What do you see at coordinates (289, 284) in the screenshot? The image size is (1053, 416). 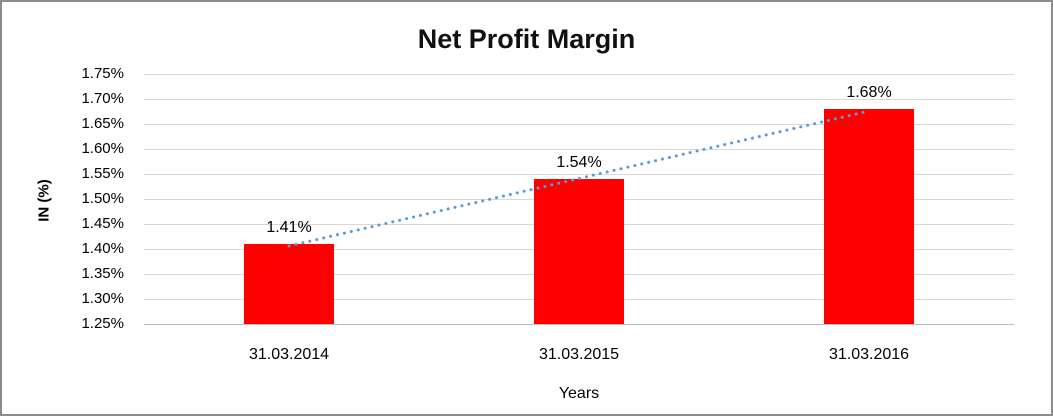 I see `bar-31.03.2014` at bounding box center [289, 284].